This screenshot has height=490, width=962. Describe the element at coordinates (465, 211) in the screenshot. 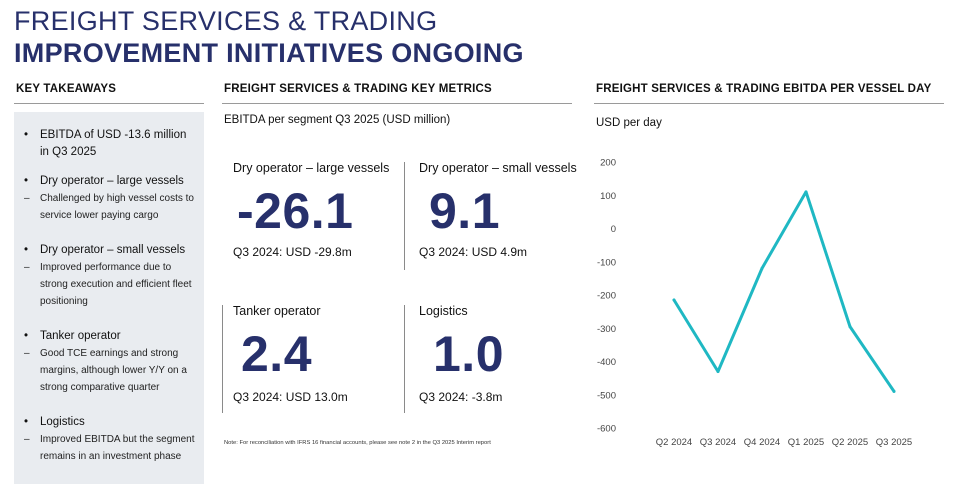

I see `metric-value: 9.1` at that location.